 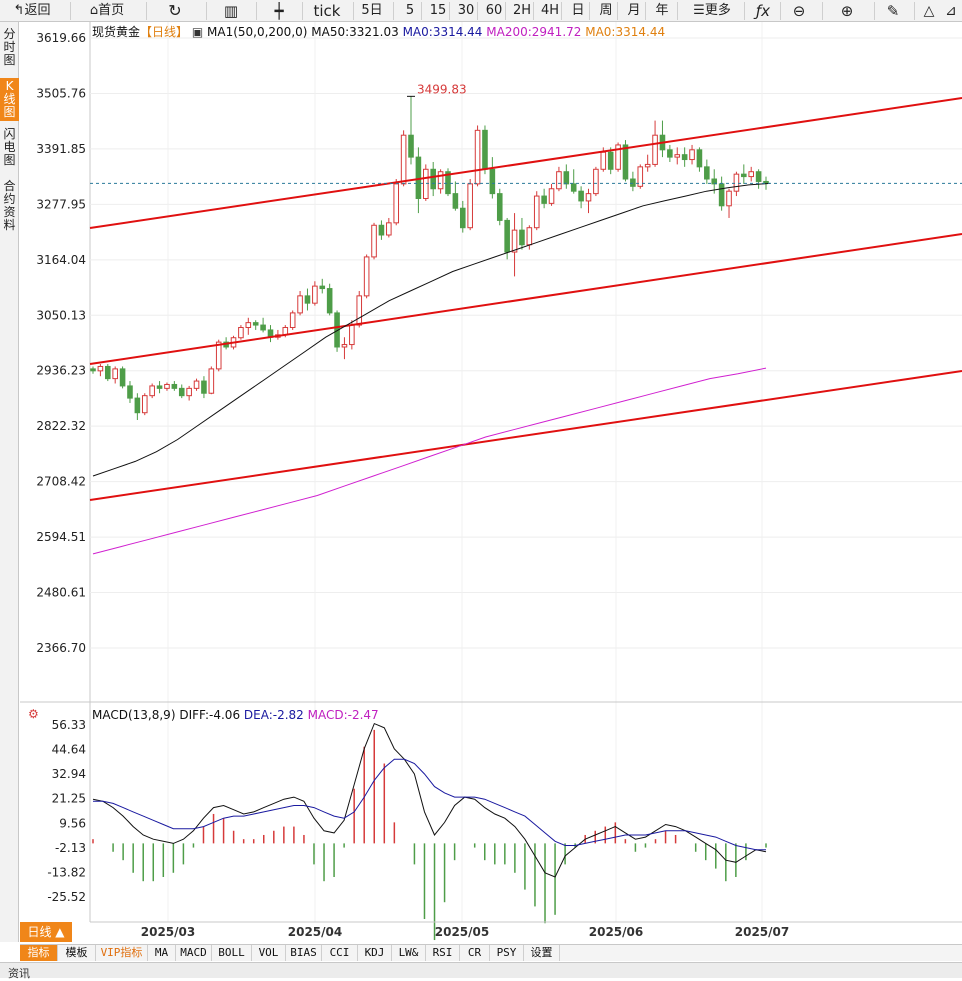 I want to click on period-button: 60, so click(x=494, y=10).